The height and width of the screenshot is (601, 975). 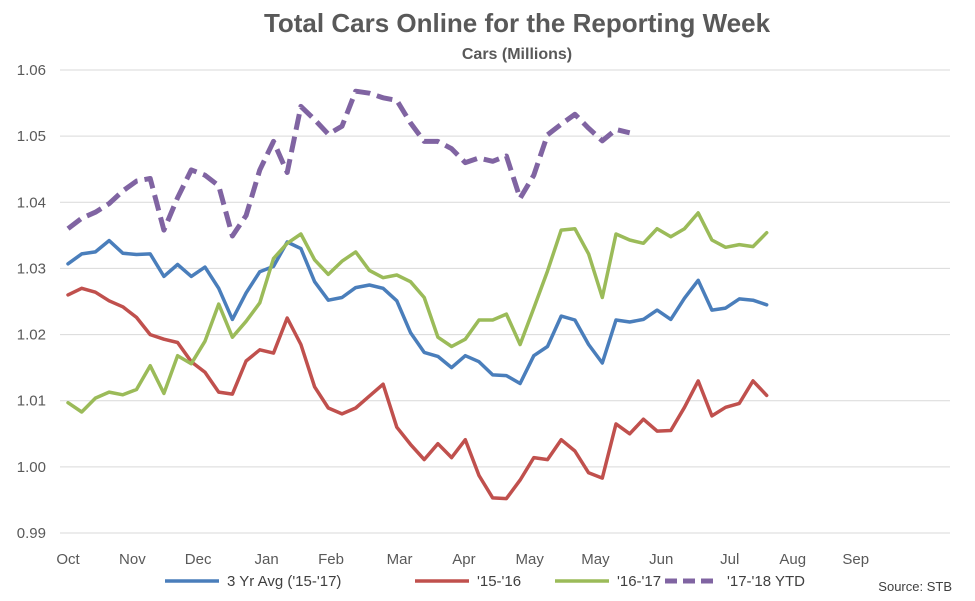 What do you see at coordinates (132, 559) in the screenshot?
I see `x-tick-label: Nov` at bounding box center [132, 559].